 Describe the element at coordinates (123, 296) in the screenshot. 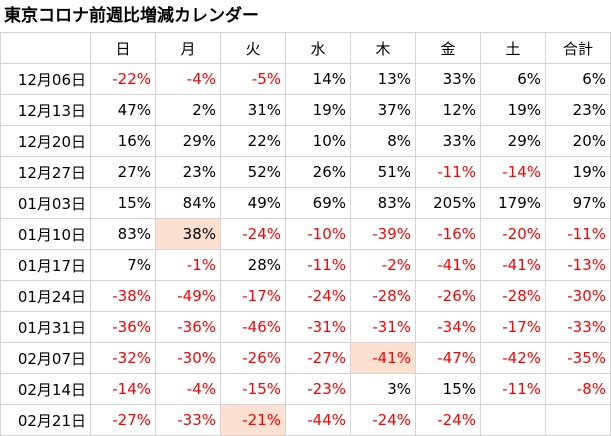

I see `value-cell: -38%` at that location.